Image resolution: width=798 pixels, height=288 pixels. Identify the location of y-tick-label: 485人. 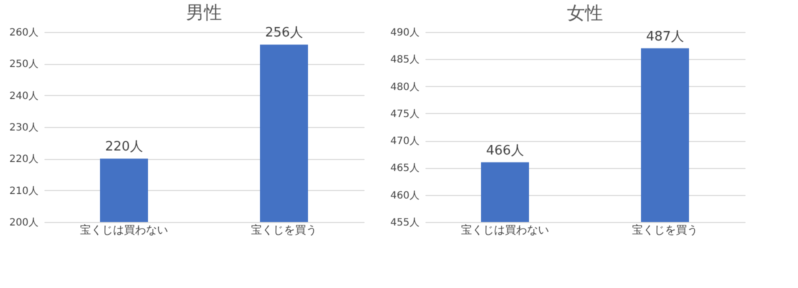
(405, 60).